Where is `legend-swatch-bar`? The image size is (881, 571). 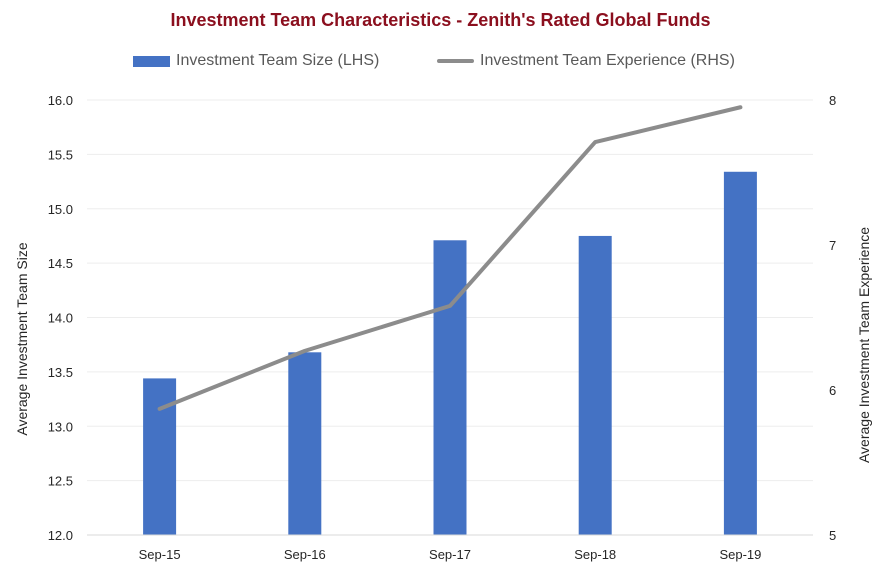 legend-swatch-bar is located at coordinates (151, 61).